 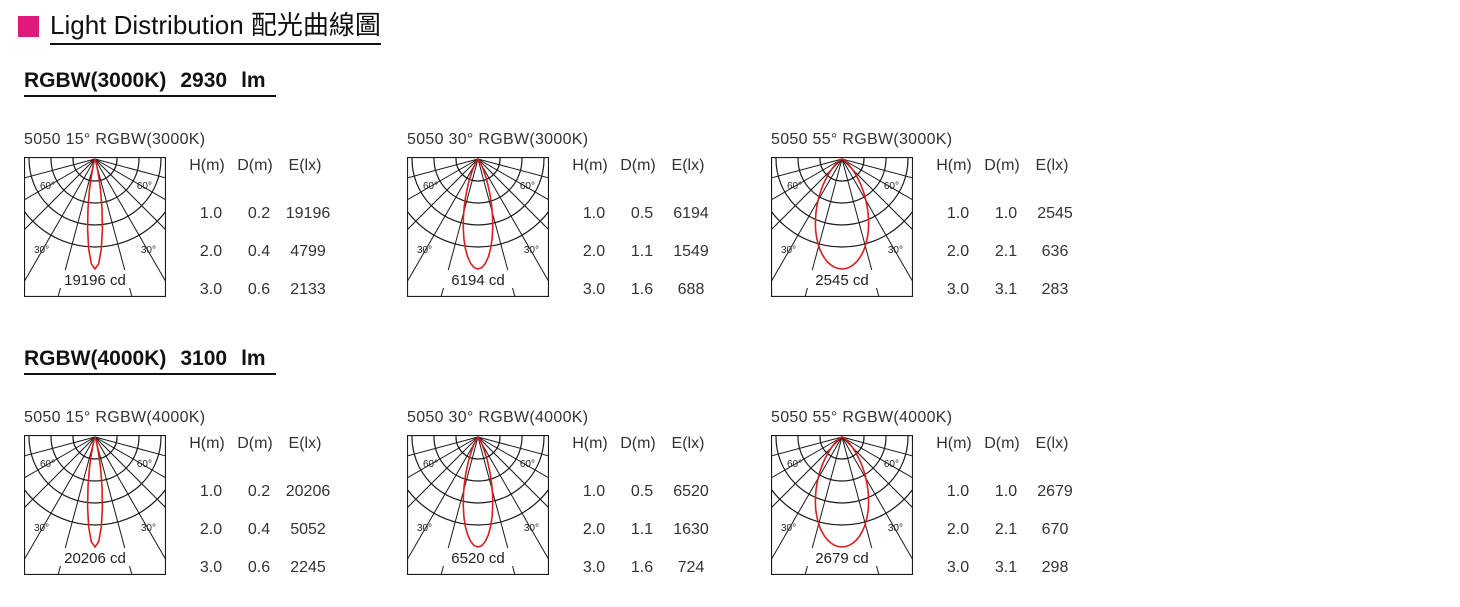 What do you see at coordinates (1055, 529) in the screenshot?
I see `table-cell: 670` at bounding box center [1055, 529].